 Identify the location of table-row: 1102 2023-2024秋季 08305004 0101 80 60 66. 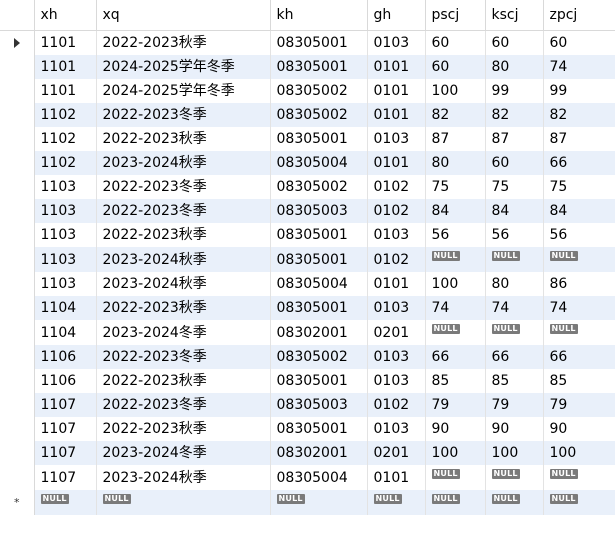
(307, 163).